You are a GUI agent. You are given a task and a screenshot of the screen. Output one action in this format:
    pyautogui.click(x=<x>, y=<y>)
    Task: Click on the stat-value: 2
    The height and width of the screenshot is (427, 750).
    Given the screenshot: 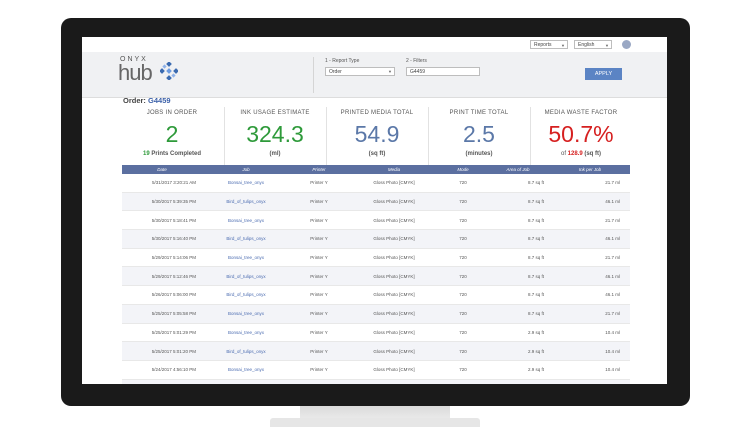 What is the action you would take?
    pyautogui.click(x=172, y=134)
    